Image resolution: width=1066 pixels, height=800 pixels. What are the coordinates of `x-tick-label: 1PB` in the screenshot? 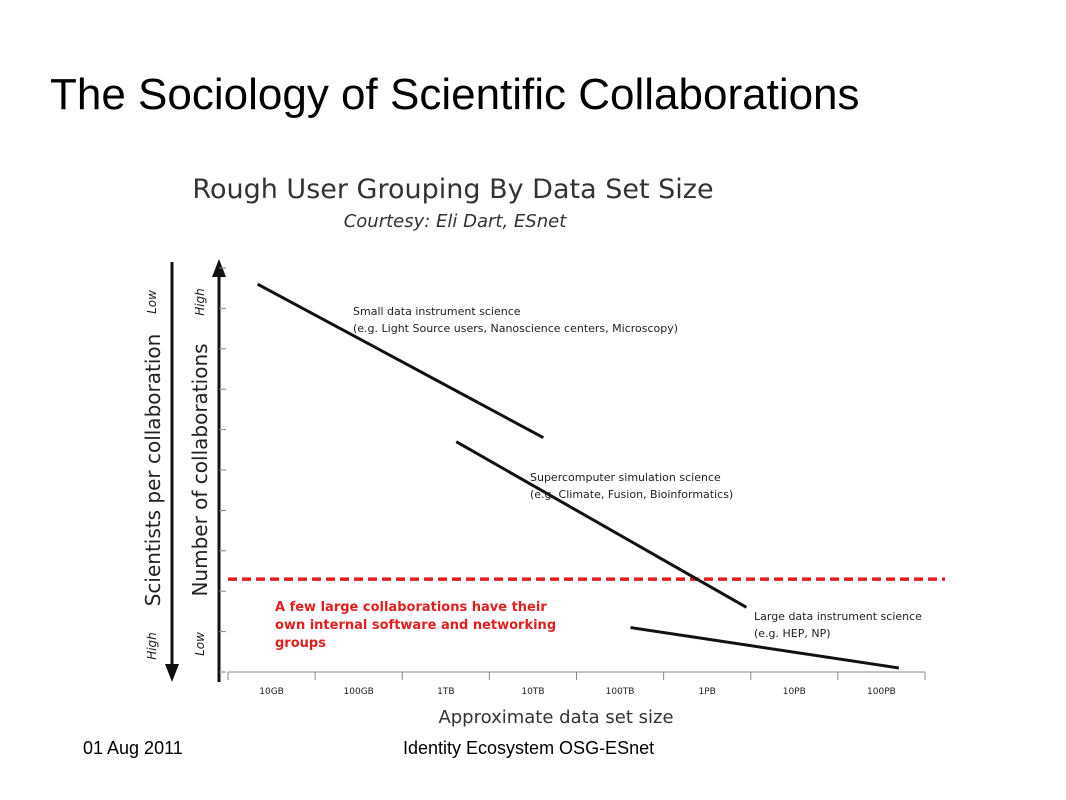 It's located at (707, 692).